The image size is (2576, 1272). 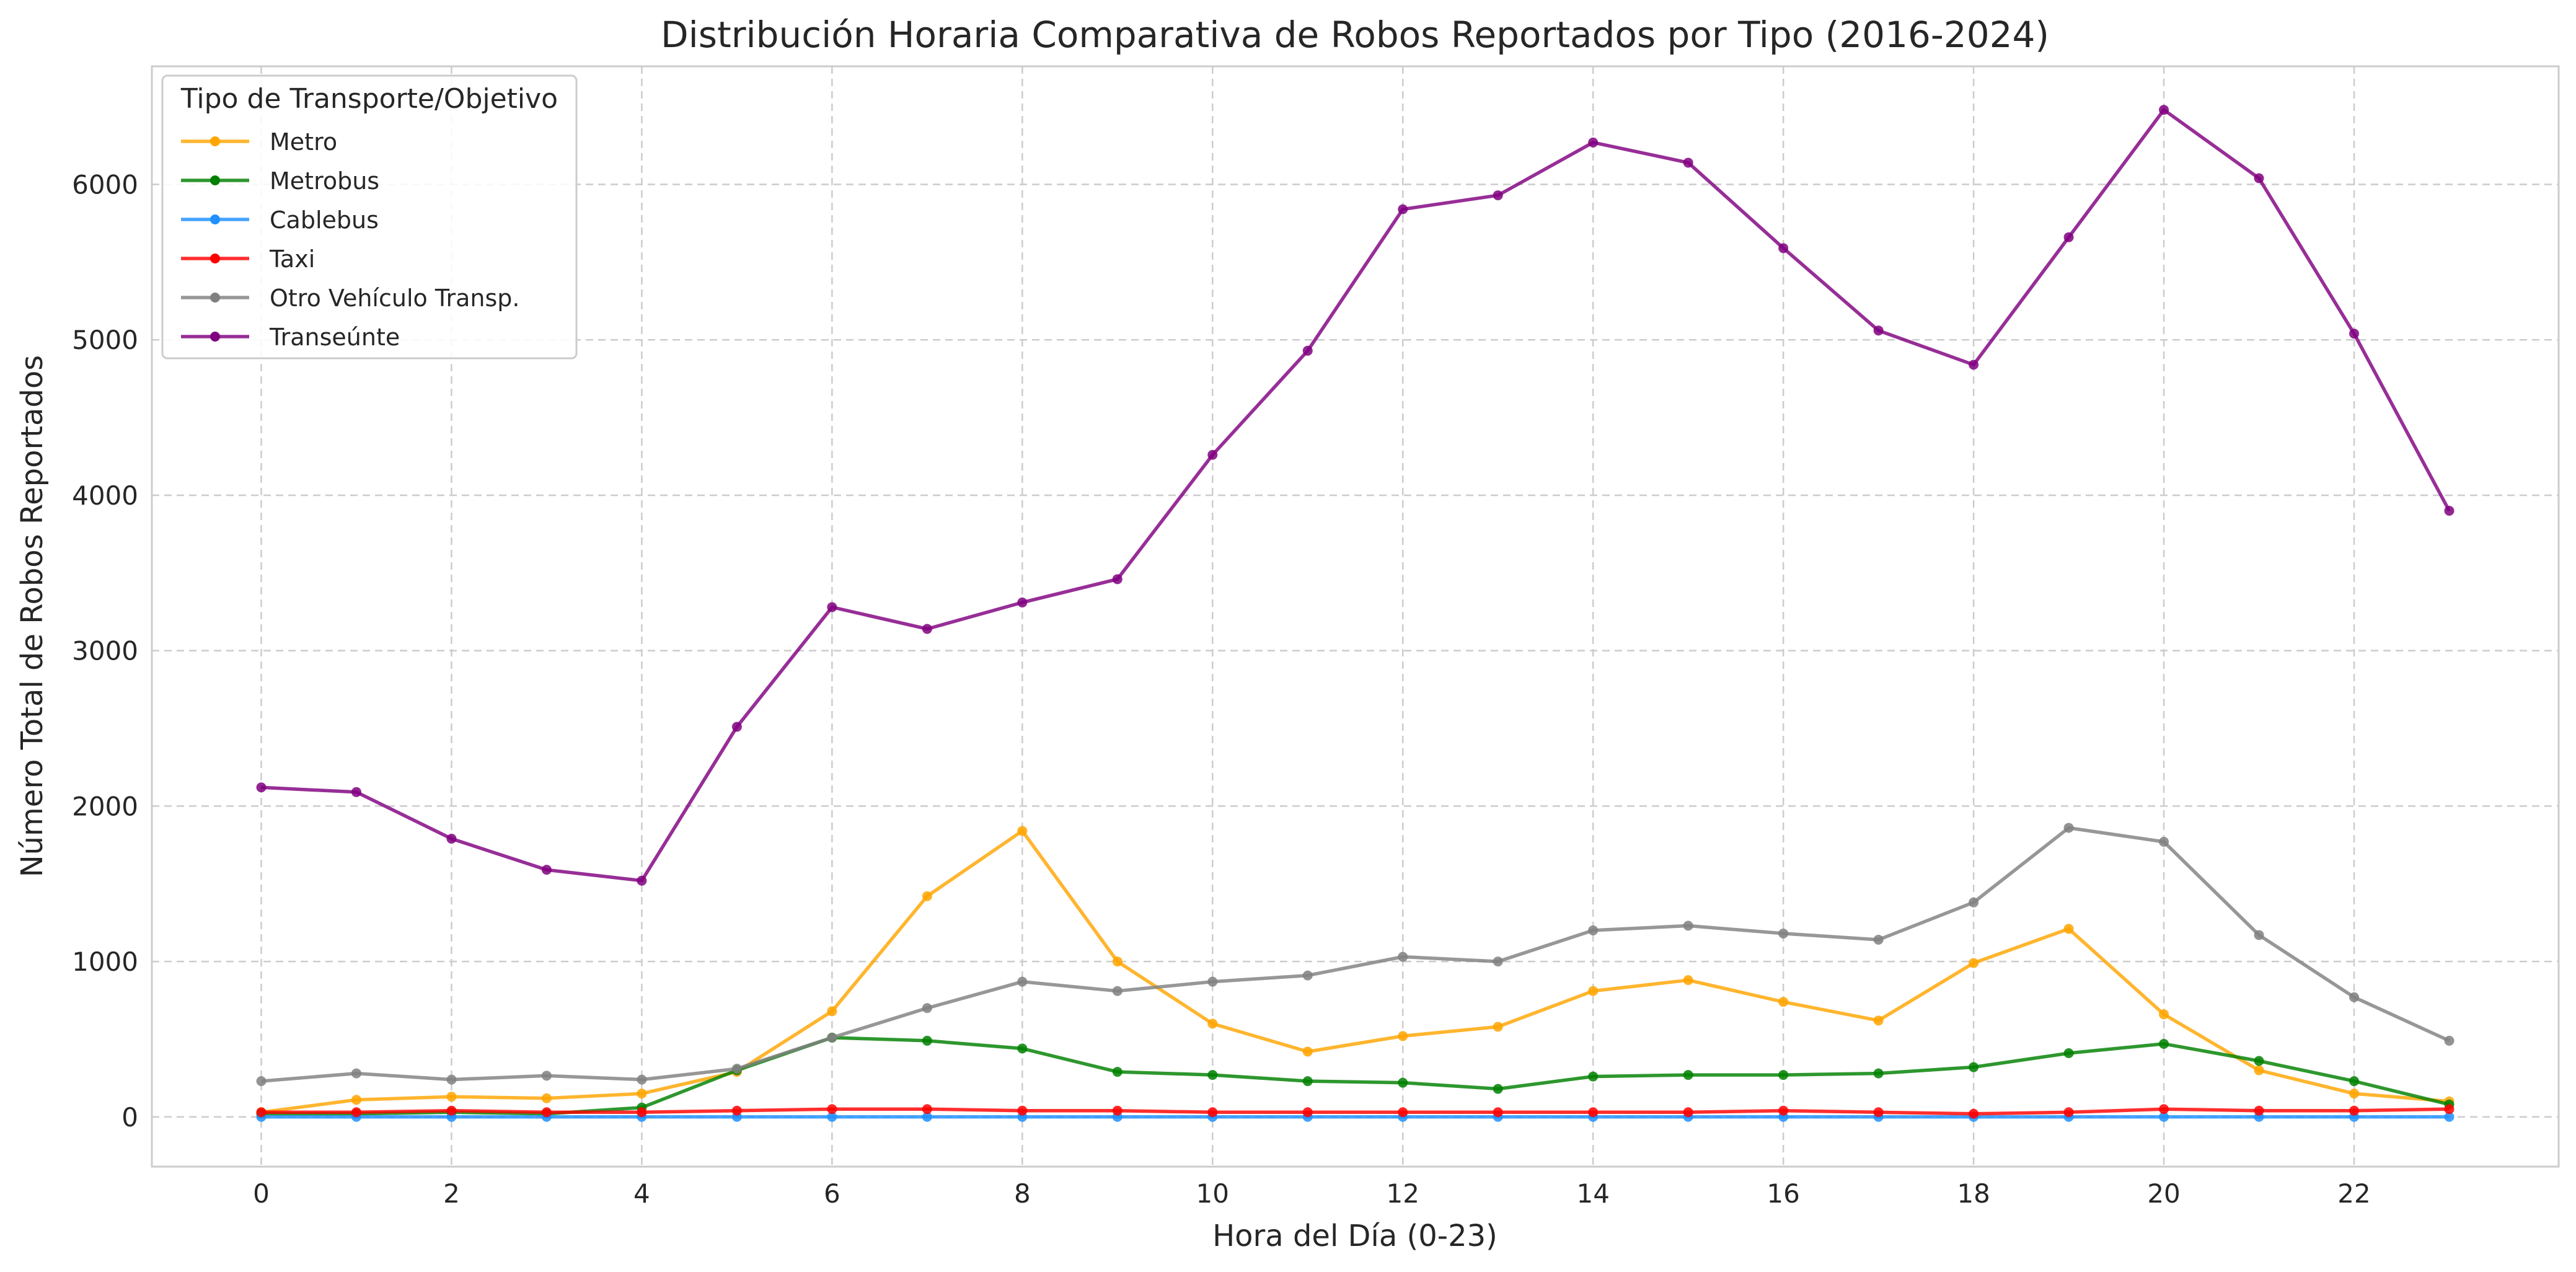 I want to click on legend-item: Transeúnte, so click(x=290, y=337).